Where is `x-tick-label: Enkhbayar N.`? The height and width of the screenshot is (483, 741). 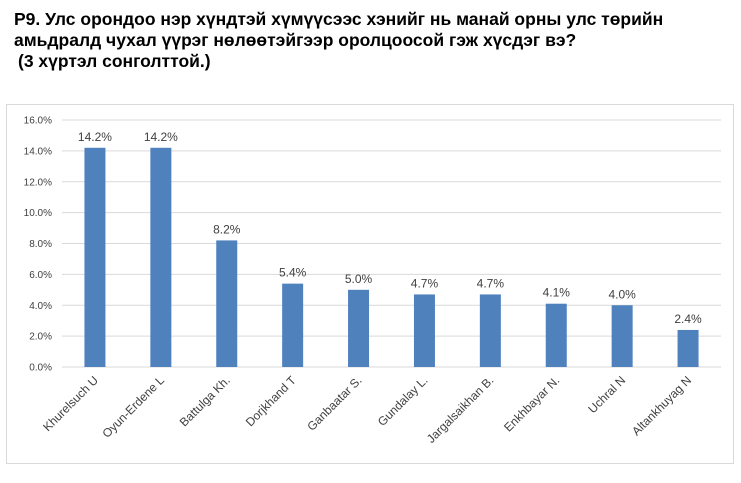
x-tick-label: Enkhbayar N. is located at coordinates (531, 403).